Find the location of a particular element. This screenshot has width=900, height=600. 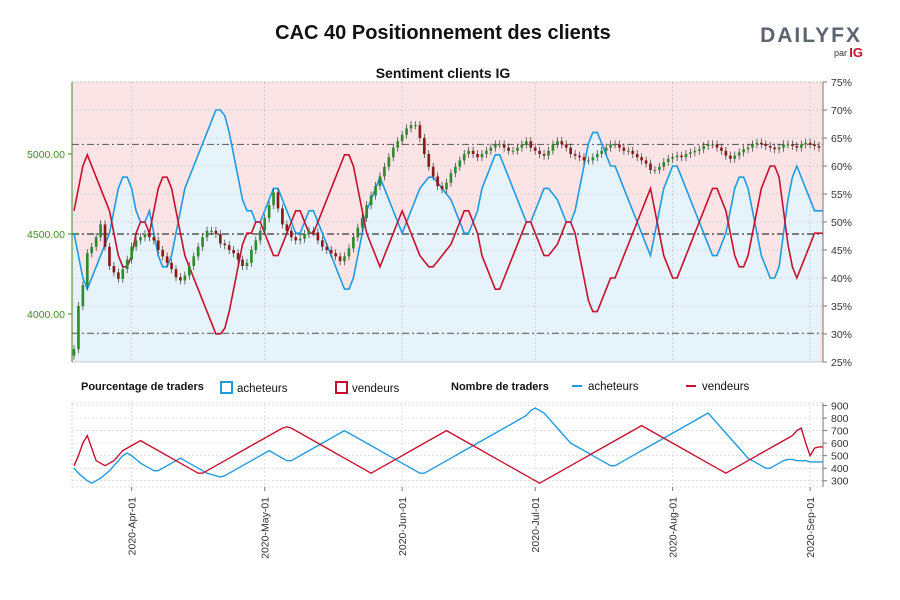

pct-tick-label: 25% is located at coordinates (841, 363).